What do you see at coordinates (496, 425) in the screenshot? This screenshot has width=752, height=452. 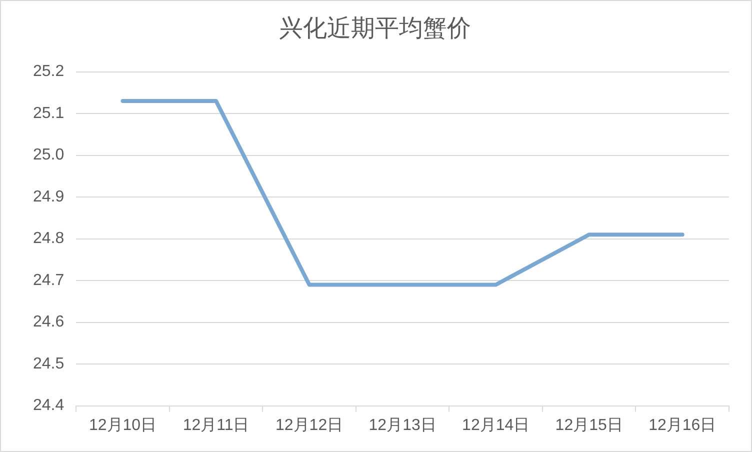 I see `x-tick-label: 12月14日` at bounding box center [496, 425].